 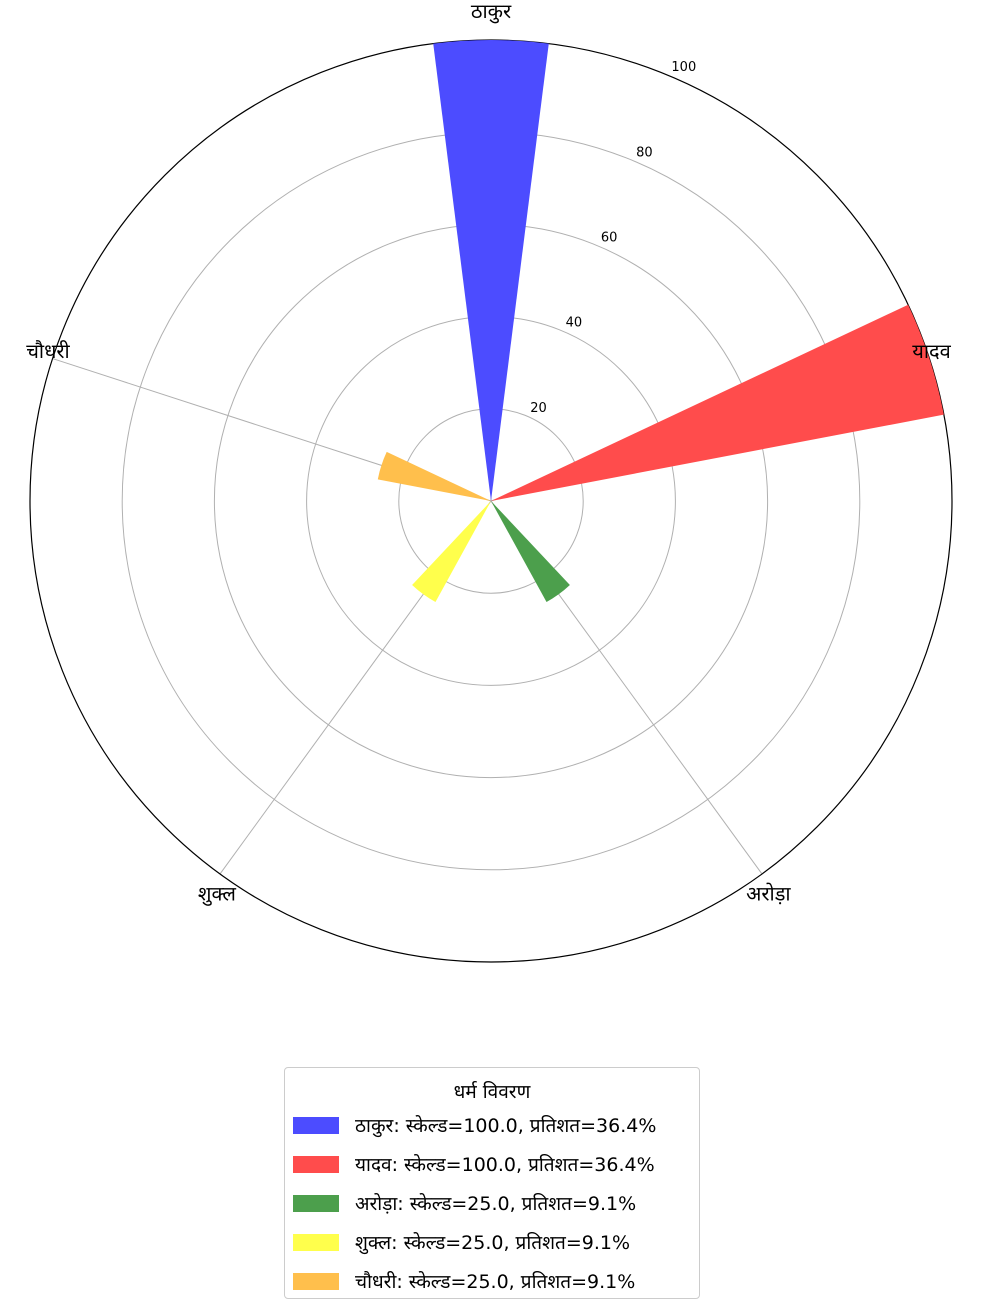 I want to click on legend-item-yadav: यादव: स्केल्ड=100.0, प्रतिशत=36.4%, so click(x=474, y=1164).